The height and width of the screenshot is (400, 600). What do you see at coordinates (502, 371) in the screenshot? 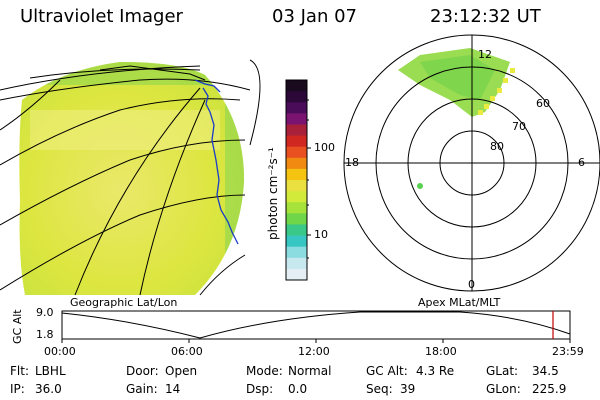
I see `glat-label: GLat:` at bounding box center [502, 371].